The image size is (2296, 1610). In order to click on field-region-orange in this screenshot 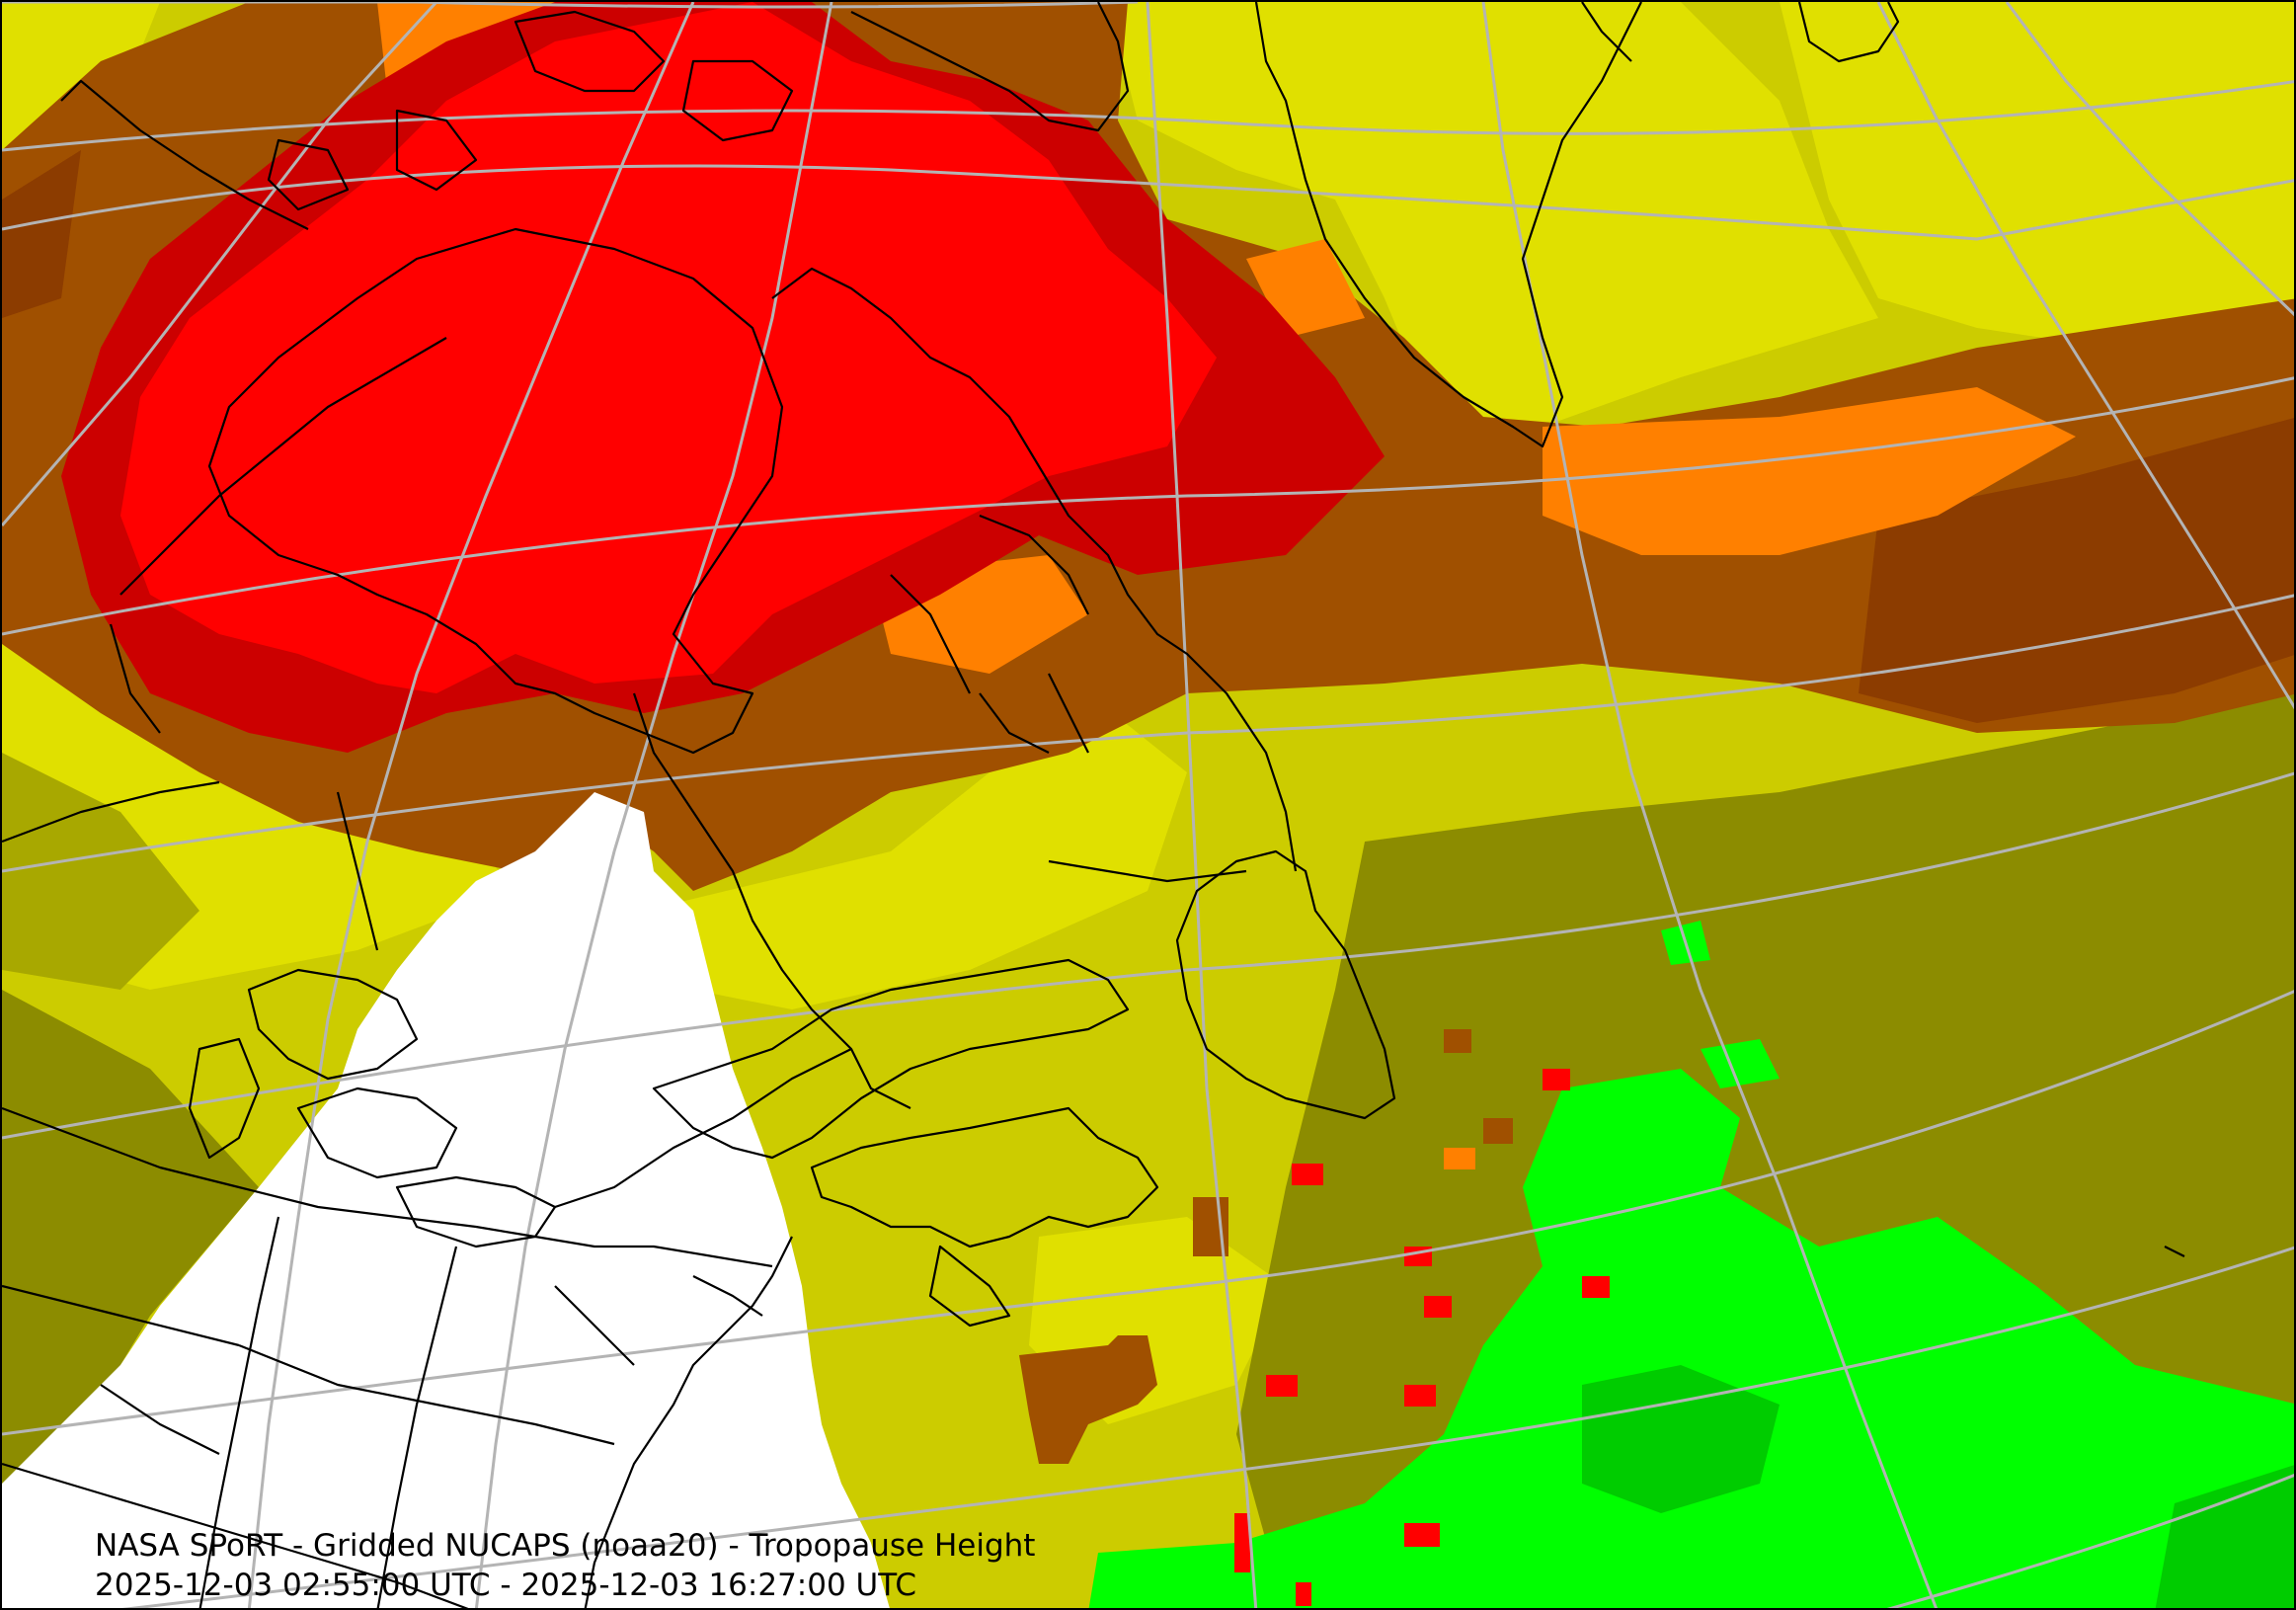, I will do `click(1810, 471)`.